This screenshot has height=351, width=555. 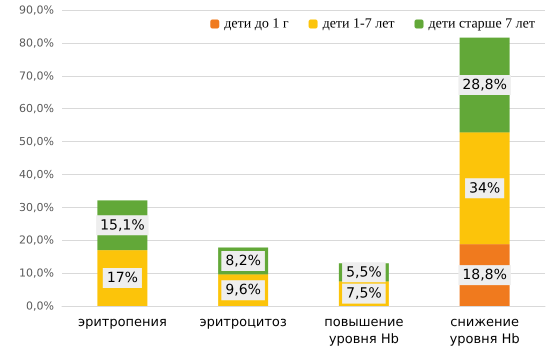 What do you see at coordinates (243, 322) in the screenshot?
I see `x-tick-label: эритроцитоз` at bounding box center [243, 322].